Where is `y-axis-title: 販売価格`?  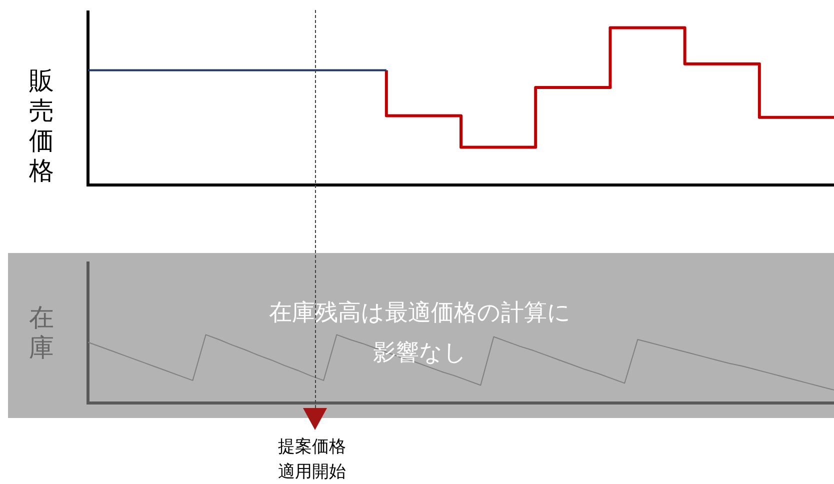
y-axis-title: 販売価格 is located at coordinates (41, 126).